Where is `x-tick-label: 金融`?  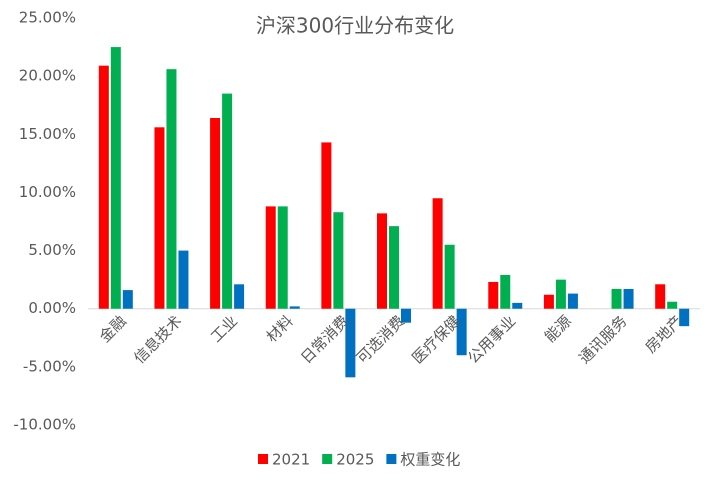 x-tick-label: 金融 is located at coordinates (113, 329).